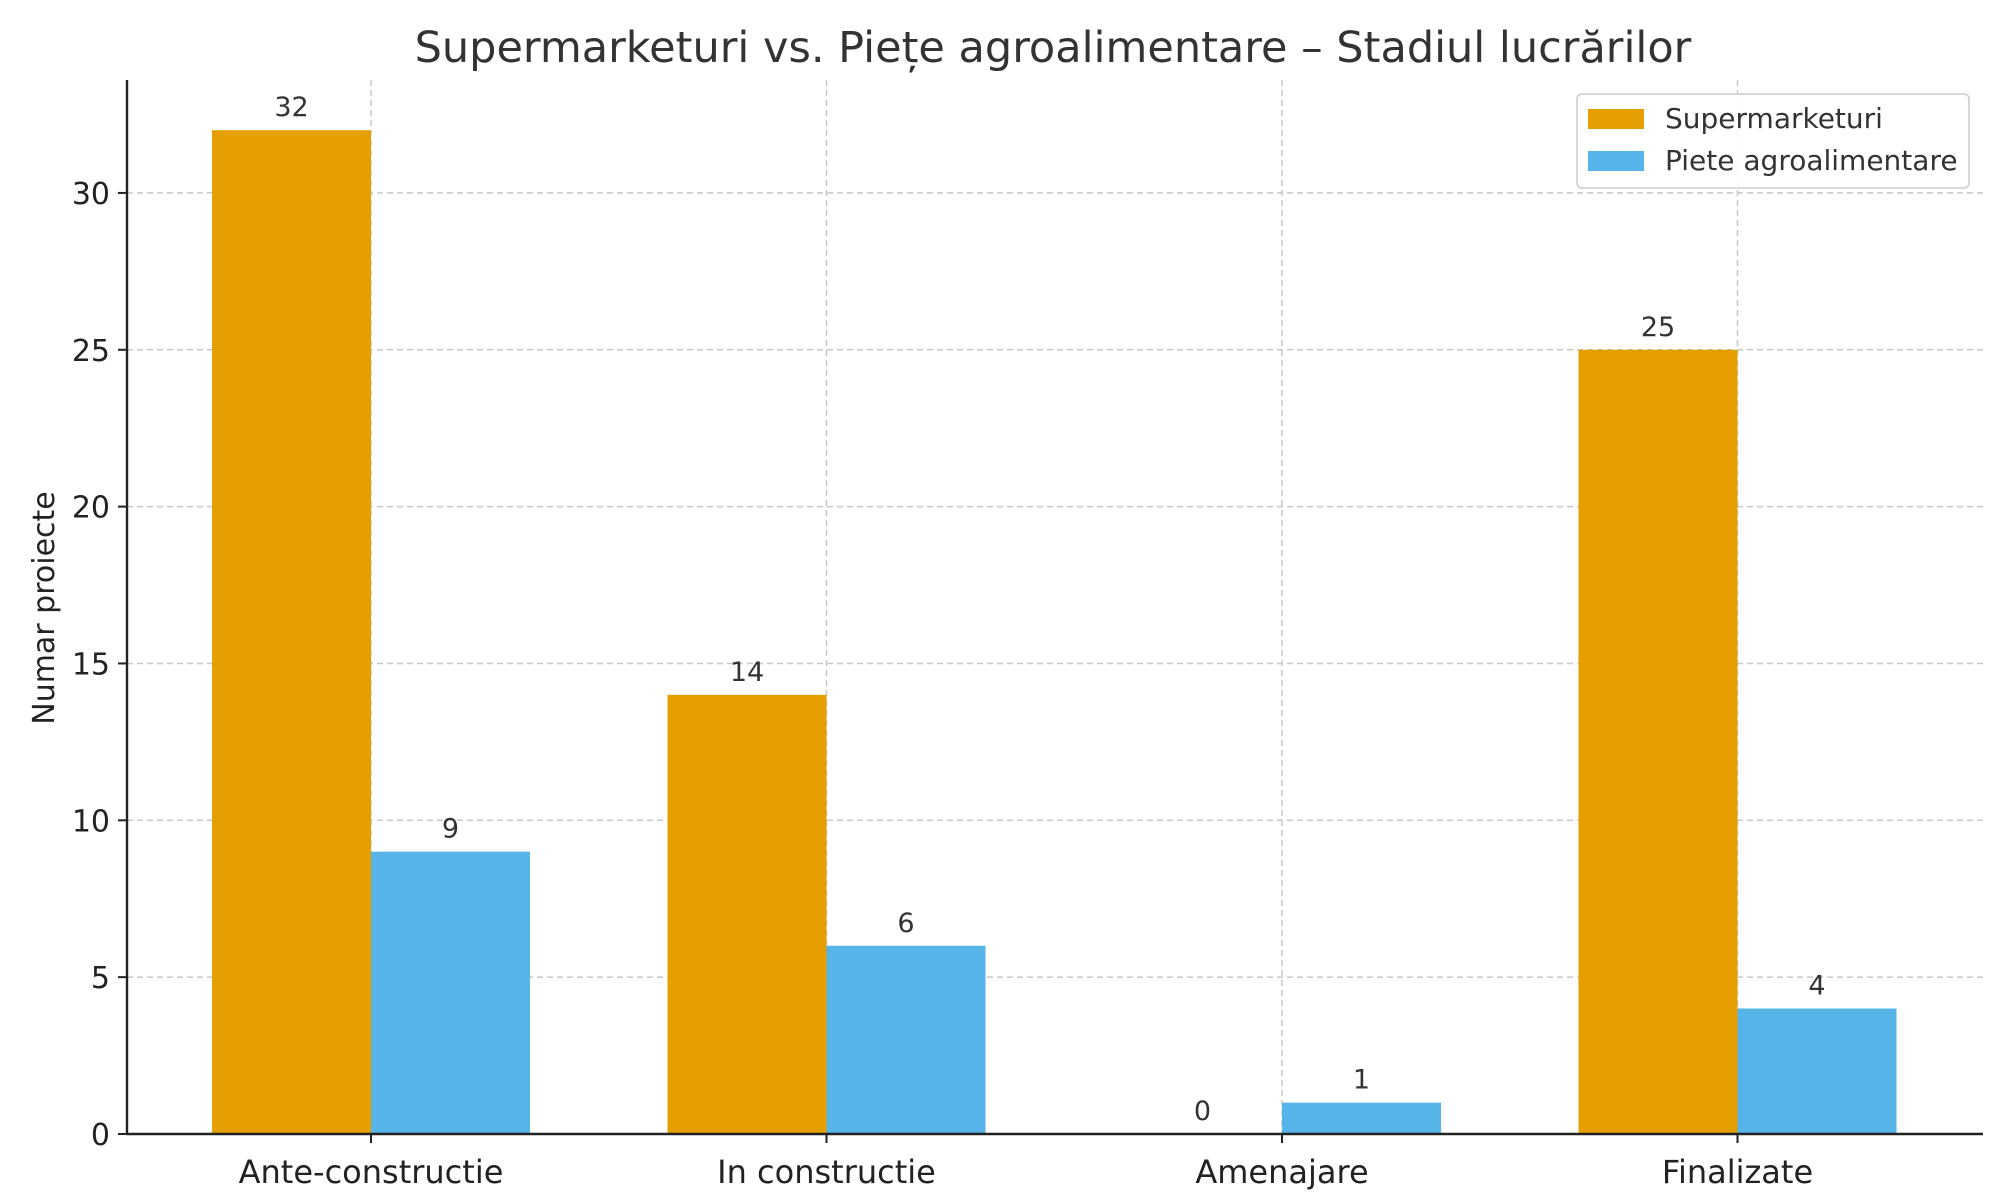 This screenshot has width=2000, height=1200. I want to click on y-tick-label: 10, so click(91, 821).